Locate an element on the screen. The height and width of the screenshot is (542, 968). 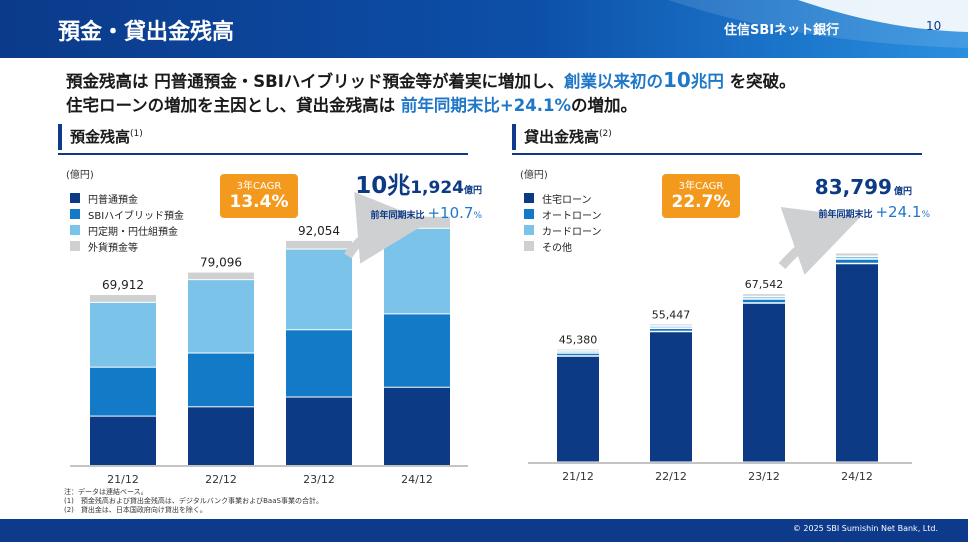
legend-label: オートローン is located at coordinates (572, 216).